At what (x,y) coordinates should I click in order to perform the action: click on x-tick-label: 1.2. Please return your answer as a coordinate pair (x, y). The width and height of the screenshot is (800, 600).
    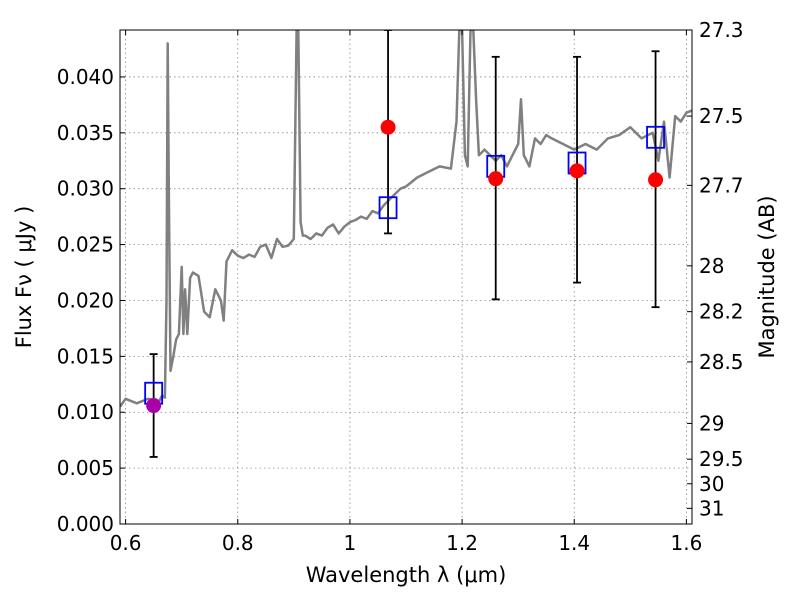
    Looking at the image, I should click on (462, 543).